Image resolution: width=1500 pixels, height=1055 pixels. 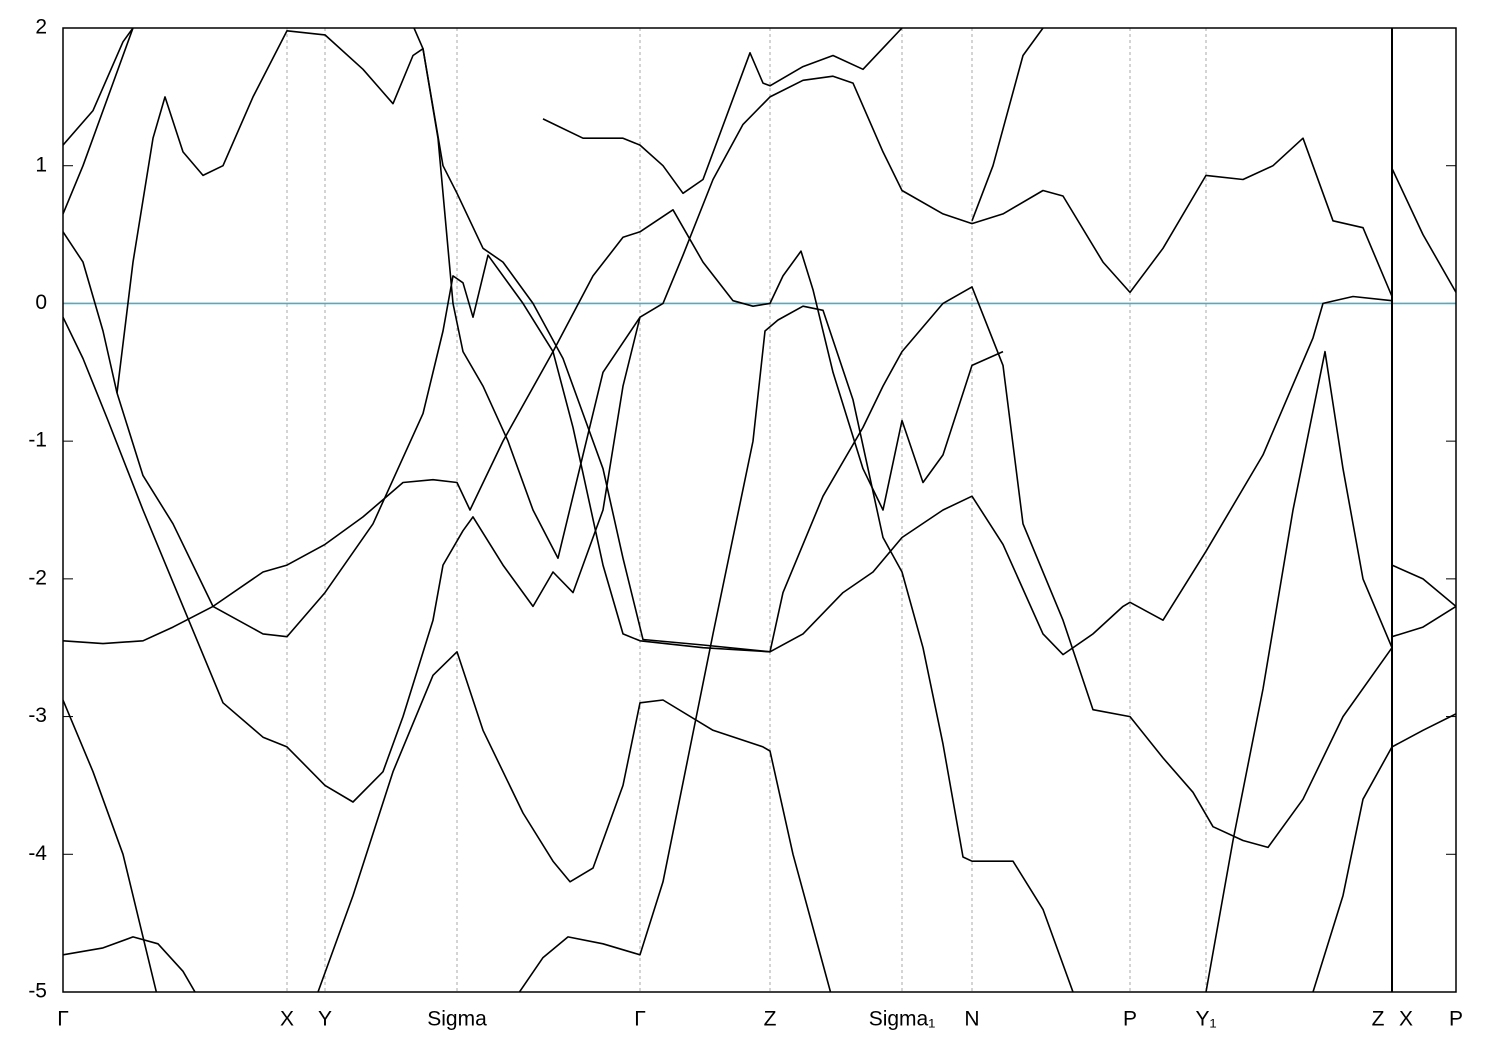 What do you see at coordinates (41, 302) in the screenshot?
I see `y-tick-label: 0` at bounding box center [41, 302].